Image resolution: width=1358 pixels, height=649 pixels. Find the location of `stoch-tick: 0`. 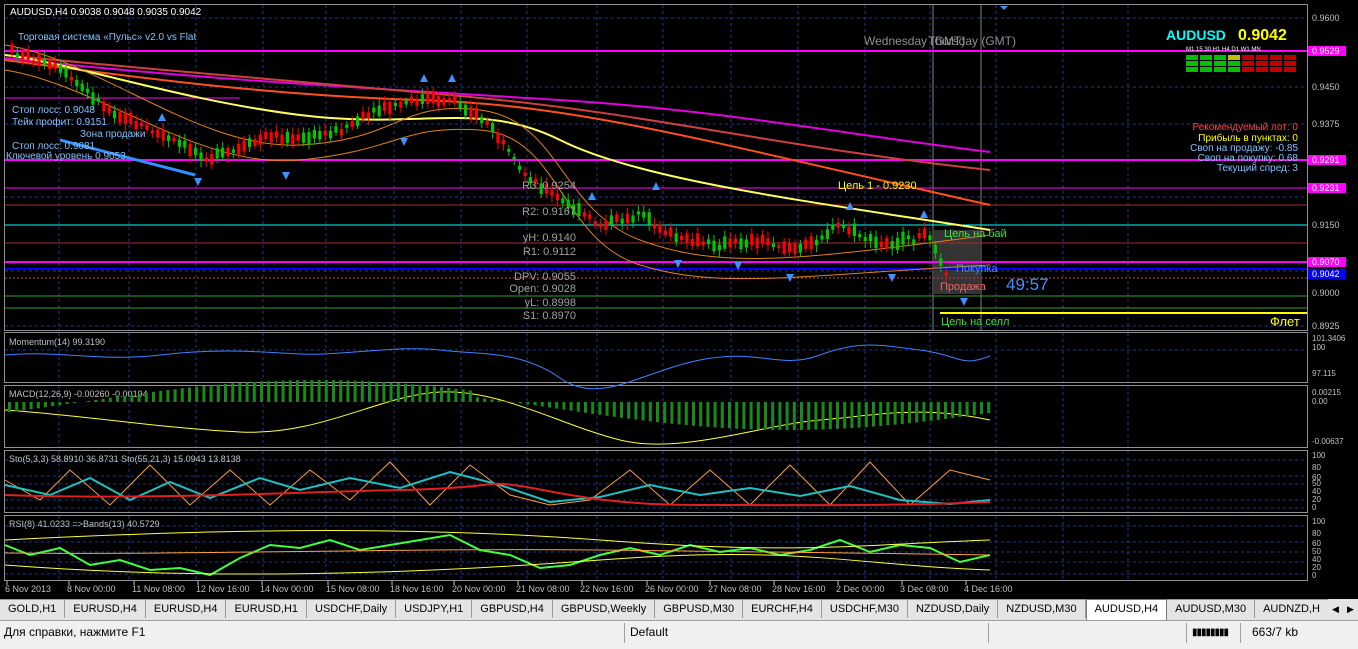

stoch-tick: 0 is located at coordinates (1314, 507).